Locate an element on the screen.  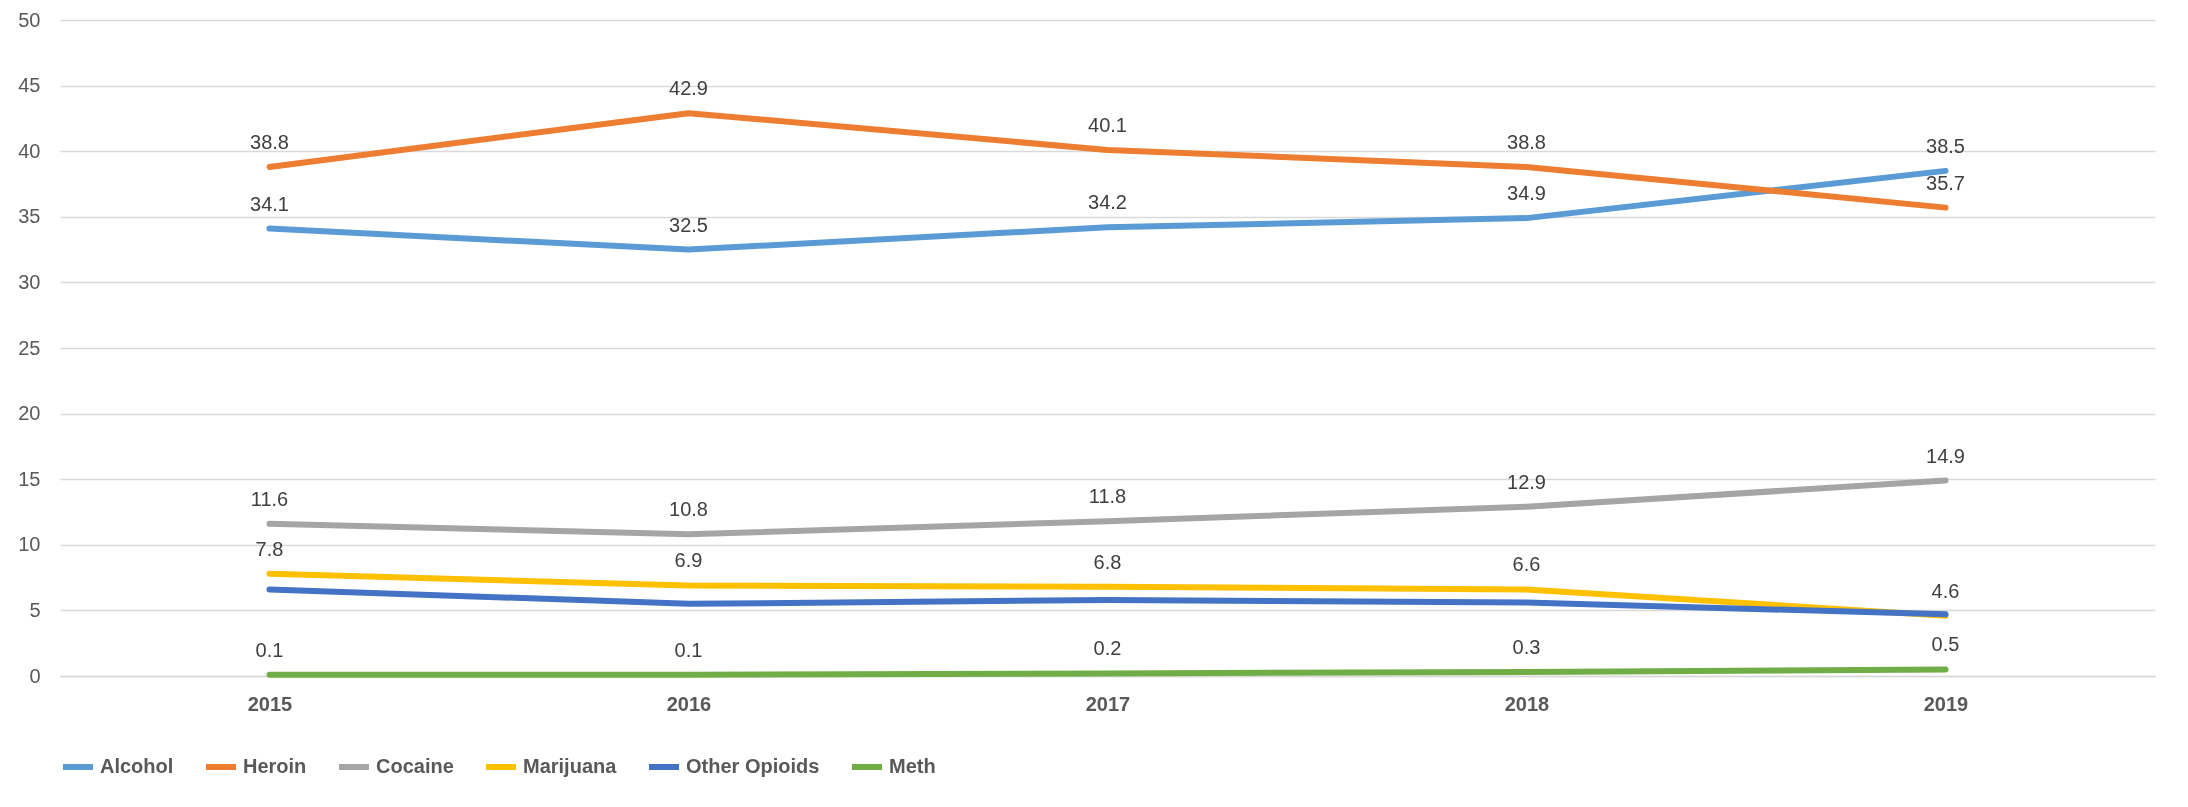
data-label: 34.9 is located at coordinates (1526, 193).